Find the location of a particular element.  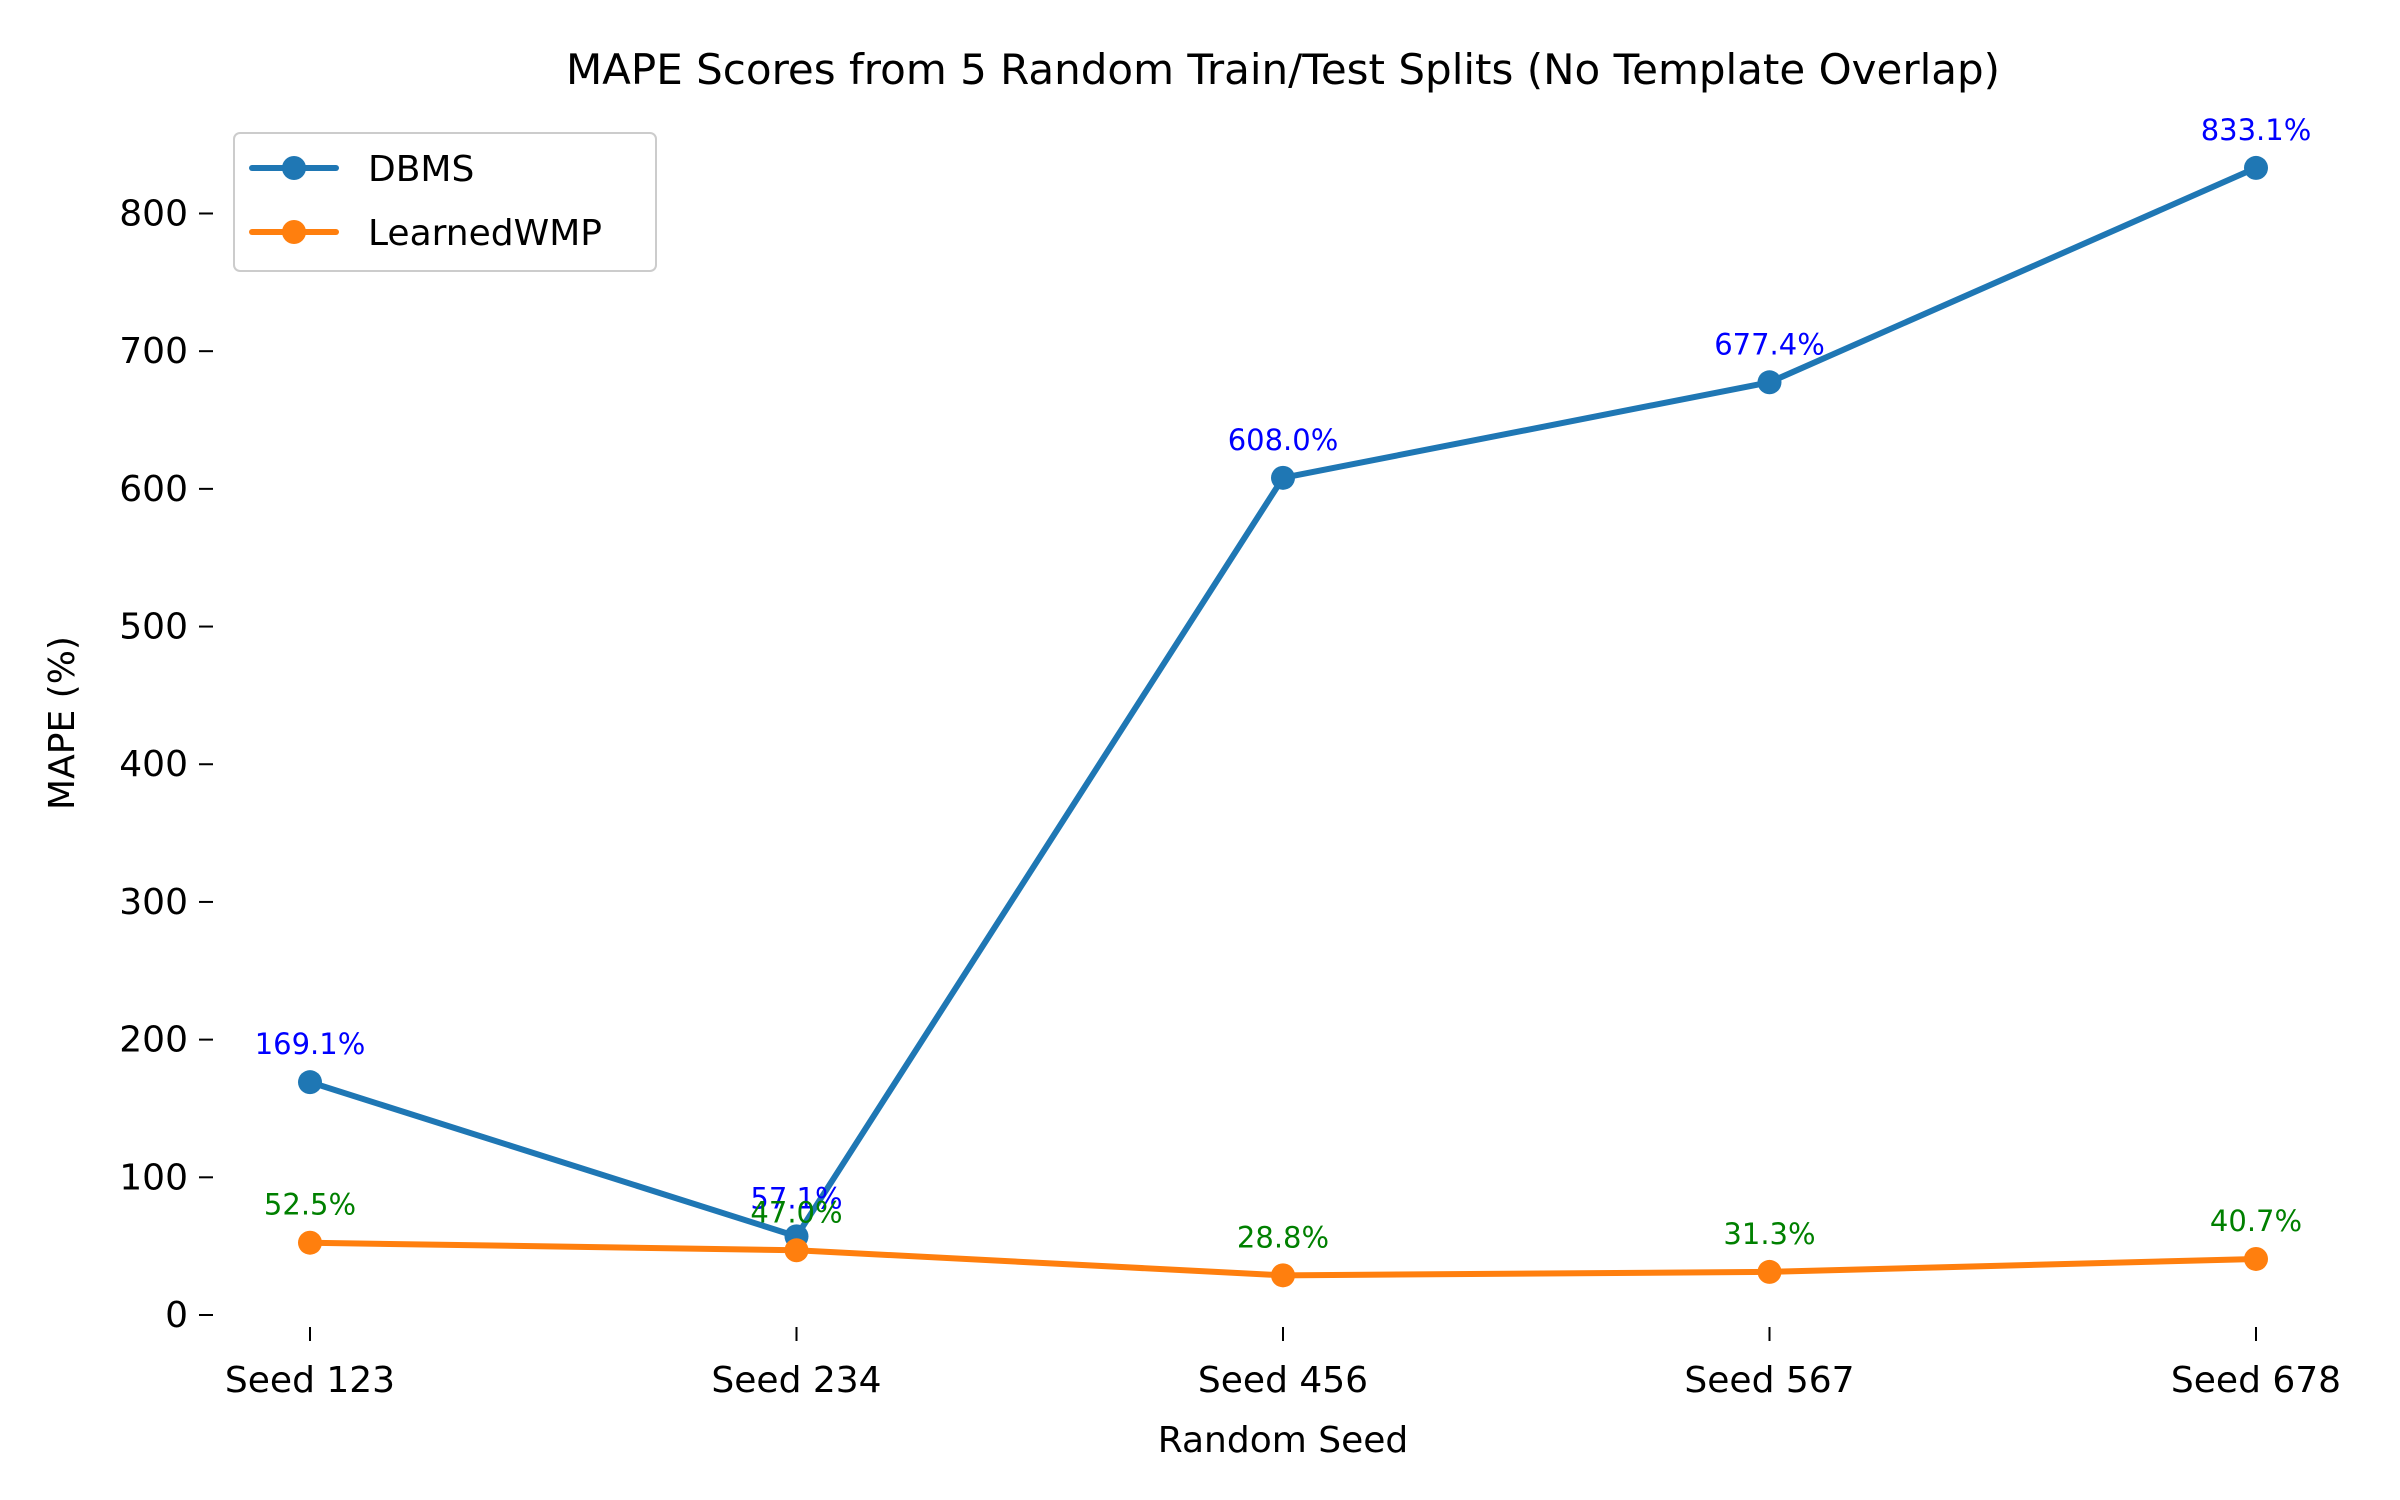

y-tick-label: 100 is located at coordinates (153, 1177).